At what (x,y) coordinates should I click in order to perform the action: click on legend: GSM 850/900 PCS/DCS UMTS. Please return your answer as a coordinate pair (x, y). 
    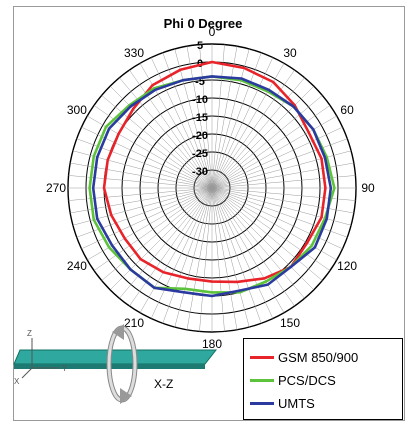
    Looking at the image, I should click on (323, 379).